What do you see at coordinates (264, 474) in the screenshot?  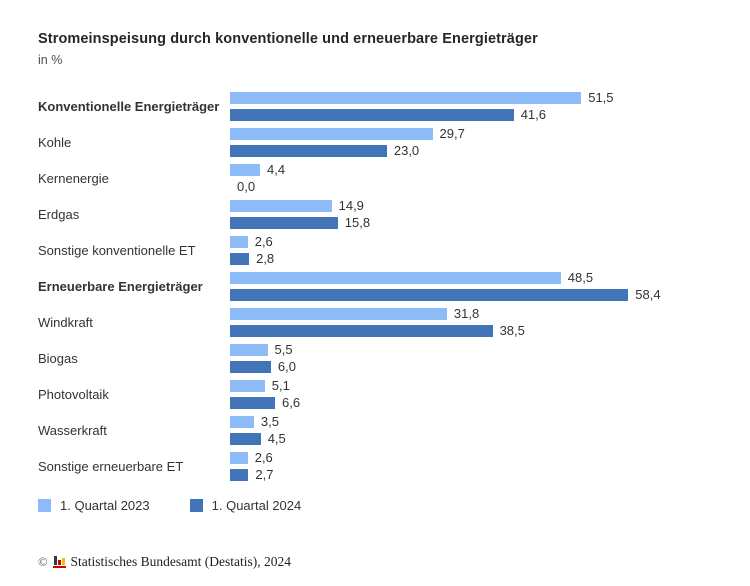 I see `value-label: 2,7` at bounding box center [264, 474].